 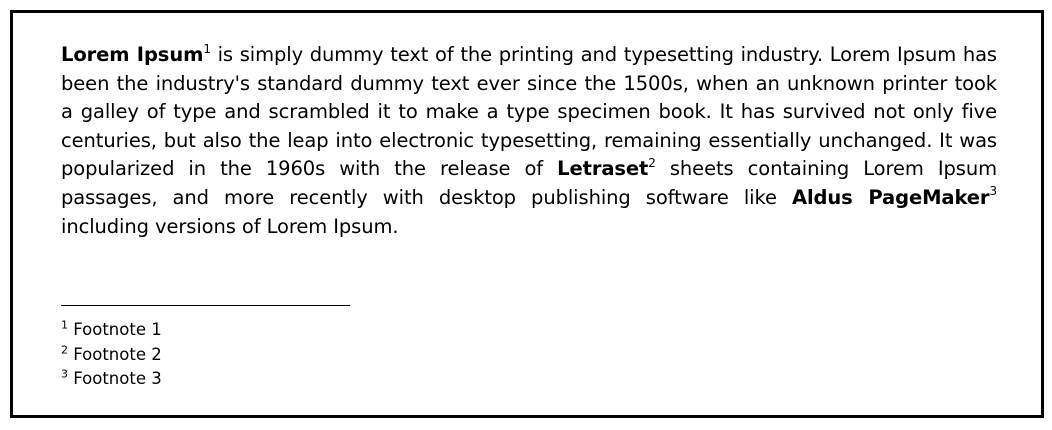 I want to click on footnote-ref-2: 2, so click(x=652, y=162).